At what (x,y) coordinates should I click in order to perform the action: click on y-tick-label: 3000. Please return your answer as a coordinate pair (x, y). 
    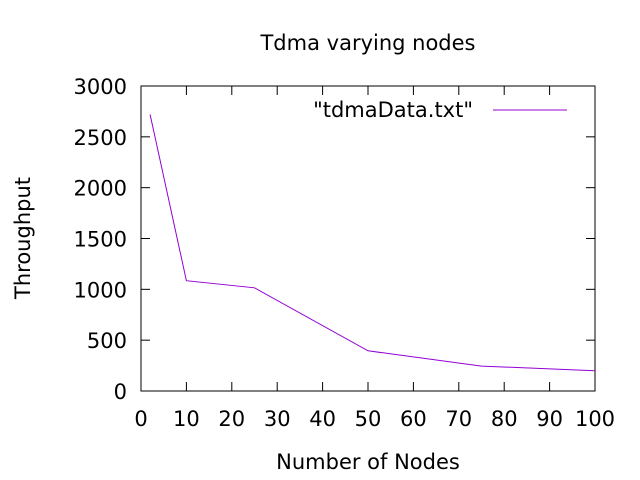
    Looking at the image, I should click on (100, 87).